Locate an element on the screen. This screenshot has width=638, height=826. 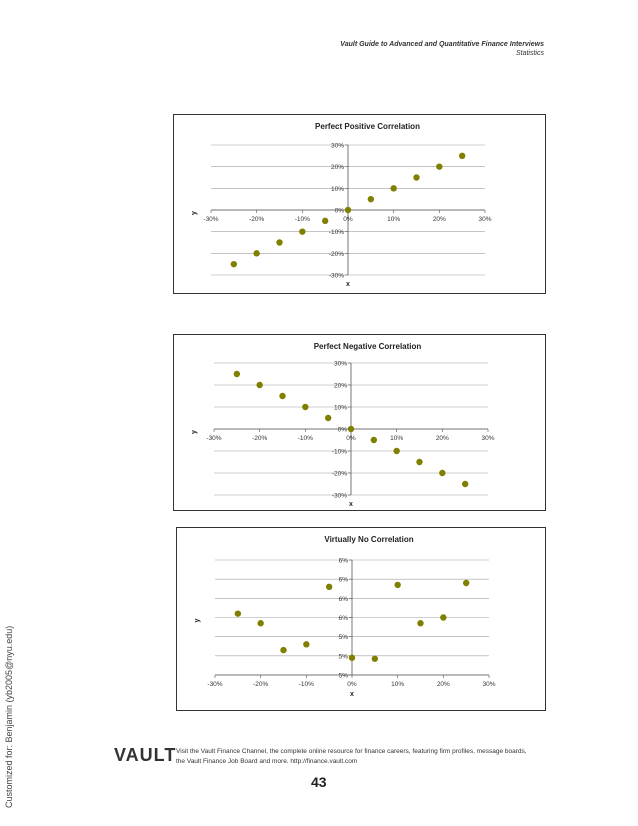
vault-logo: VAULT is located at coordinates (145, 755).